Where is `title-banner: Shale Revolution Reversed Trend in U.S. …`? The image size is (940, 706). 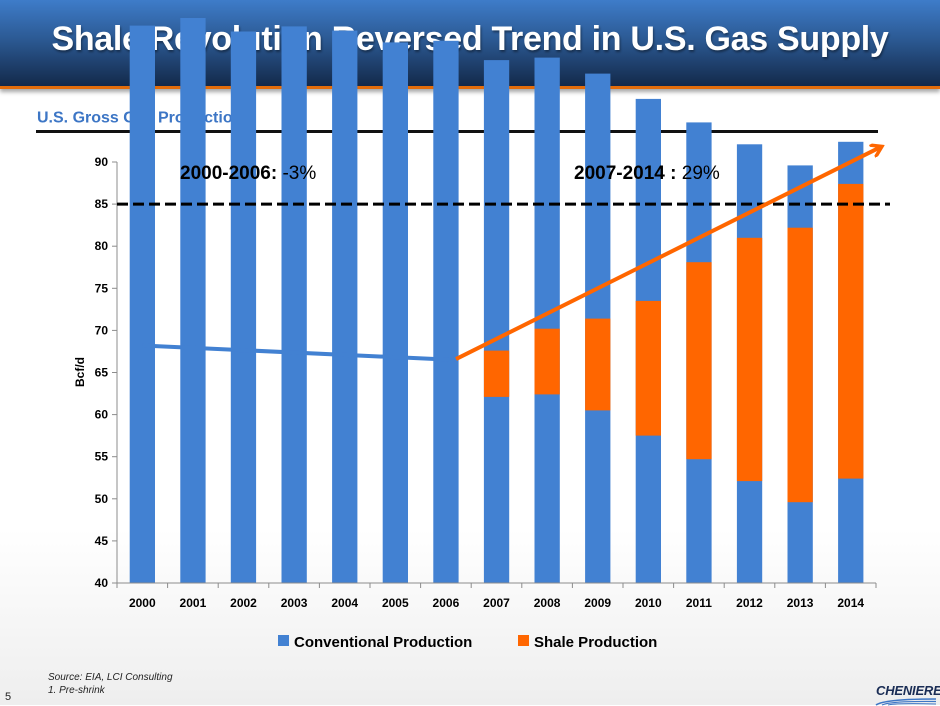
title-banner: Shale Revolution Reversed Trend in U.S. … is located at coordinates (470, 44).